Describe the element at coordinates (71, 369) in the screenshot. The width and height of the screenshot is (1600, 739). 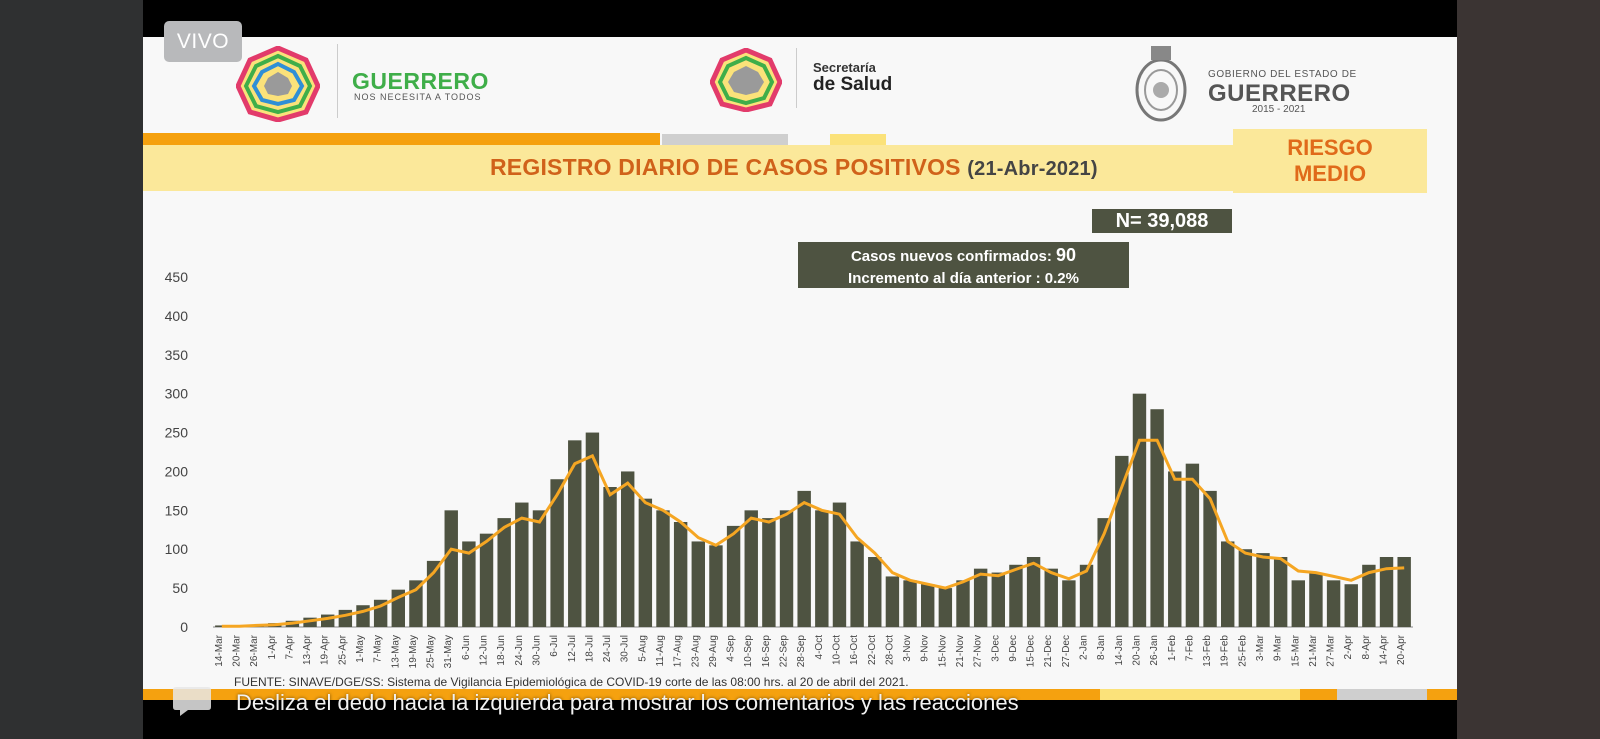
I see `left-margin` at that location.